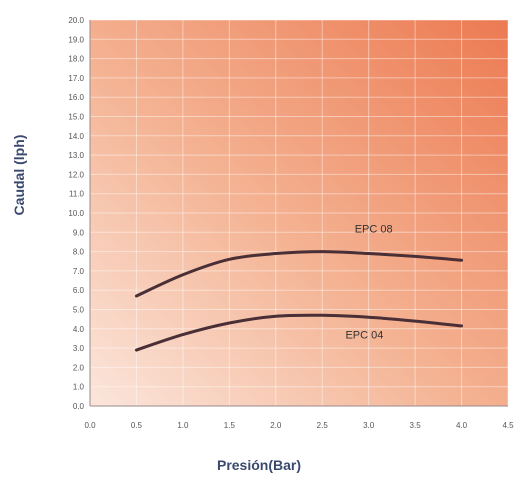 The width and height of the screenshot is (528, 477). What do you see at coordinates (79, 348) in the screenshot?
I see `y-tick-label: 3.0` at bounding box center [79, 348].